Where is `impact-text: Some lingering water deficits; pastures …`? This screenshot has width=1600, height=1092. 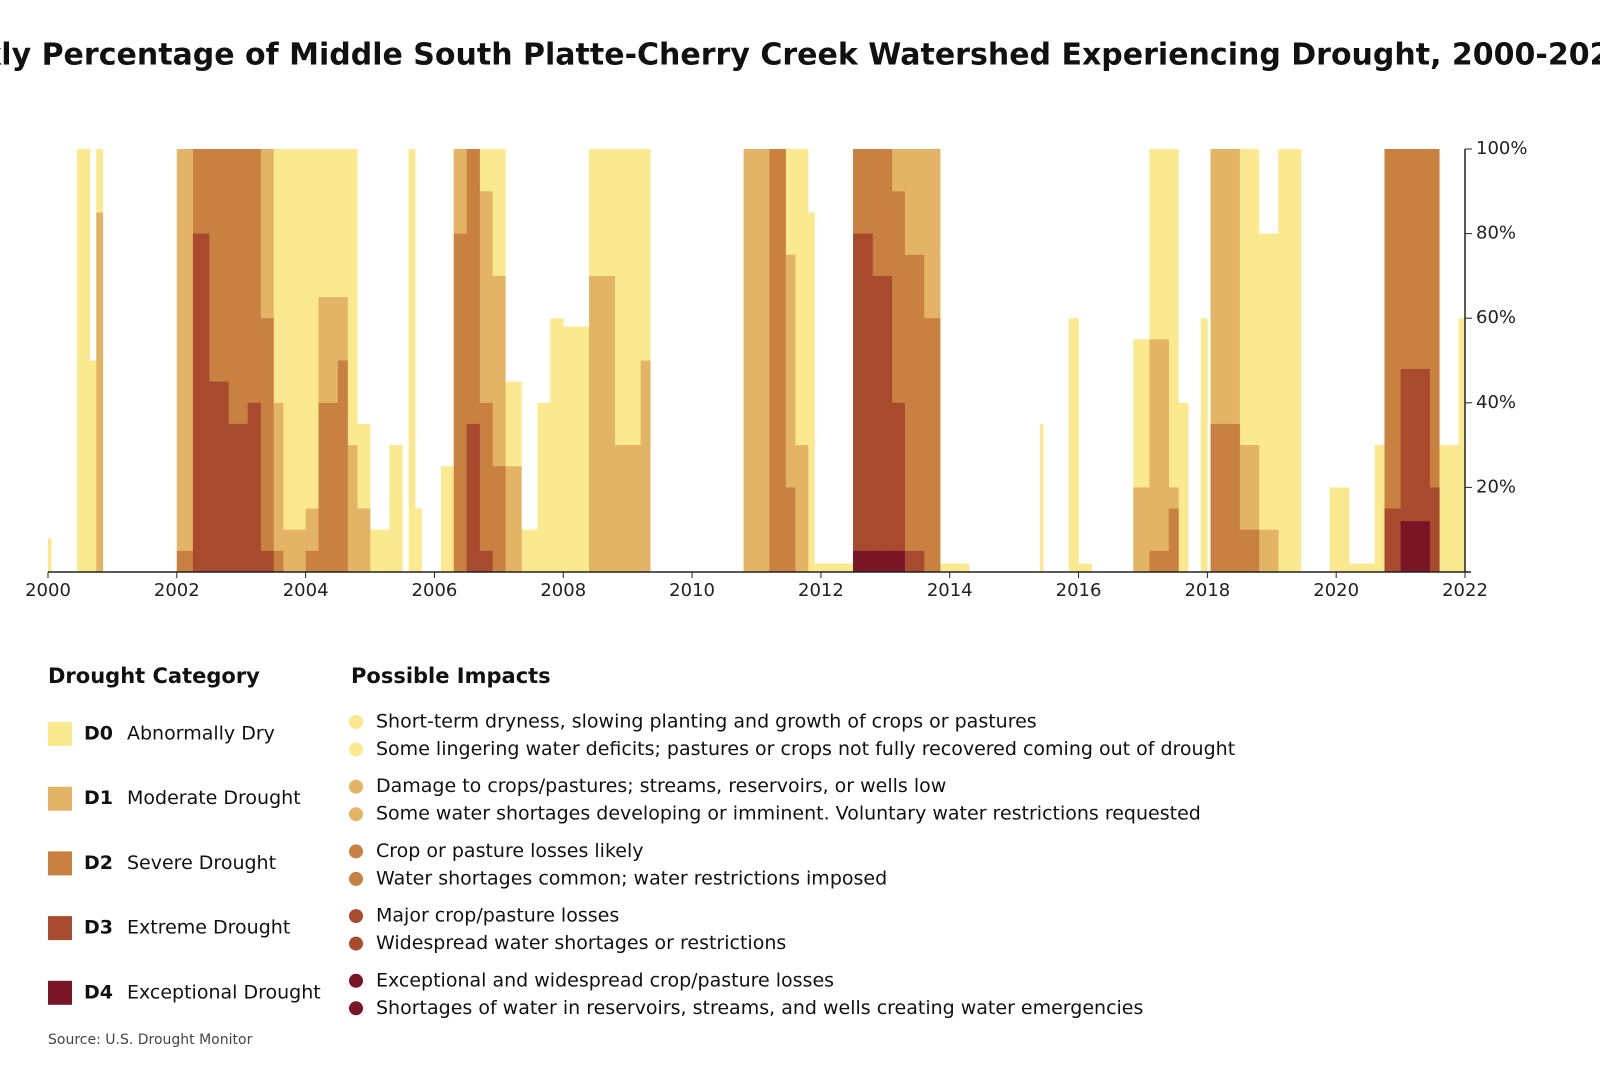 impact-text: Some lingering water deficits; pastures … is located at coordinates (805, 749).